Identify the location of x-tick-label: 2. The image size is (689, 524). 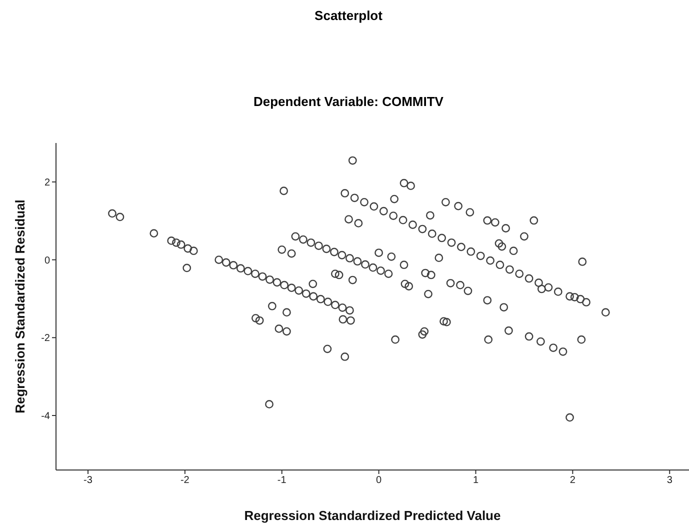
(573, 480).